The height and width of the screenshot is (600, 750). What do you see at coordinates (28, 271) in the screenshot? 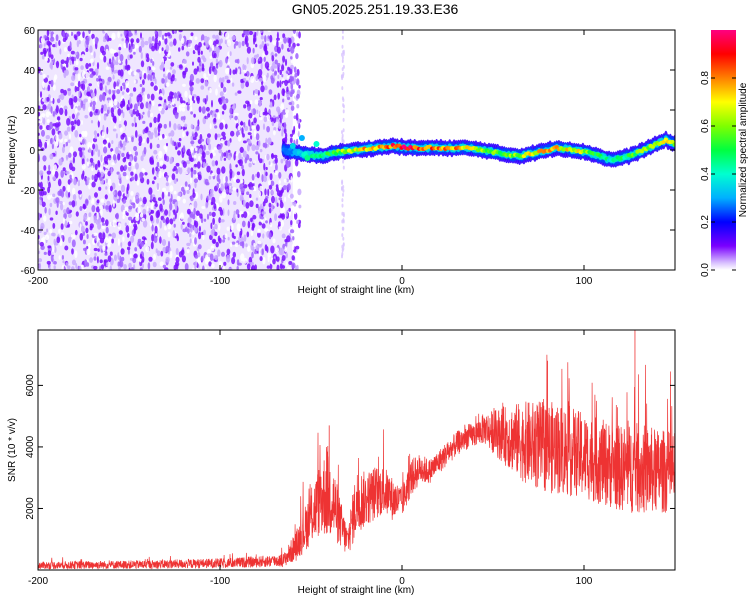
I see `y-tick-label: -60` at bounding box center [28, 271].